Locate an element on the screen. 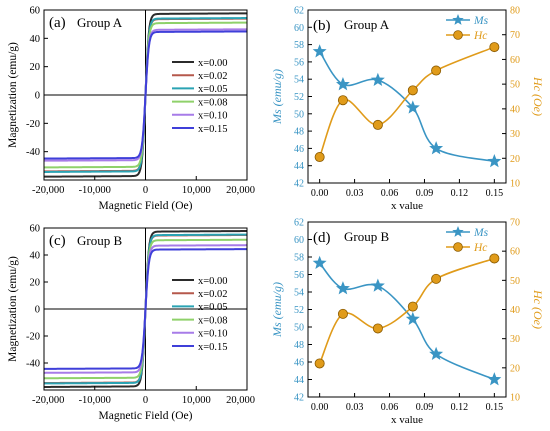 This screenshot has height=431, width=550. x-tick-label: 0.09 is located at coordinates (425, 407).